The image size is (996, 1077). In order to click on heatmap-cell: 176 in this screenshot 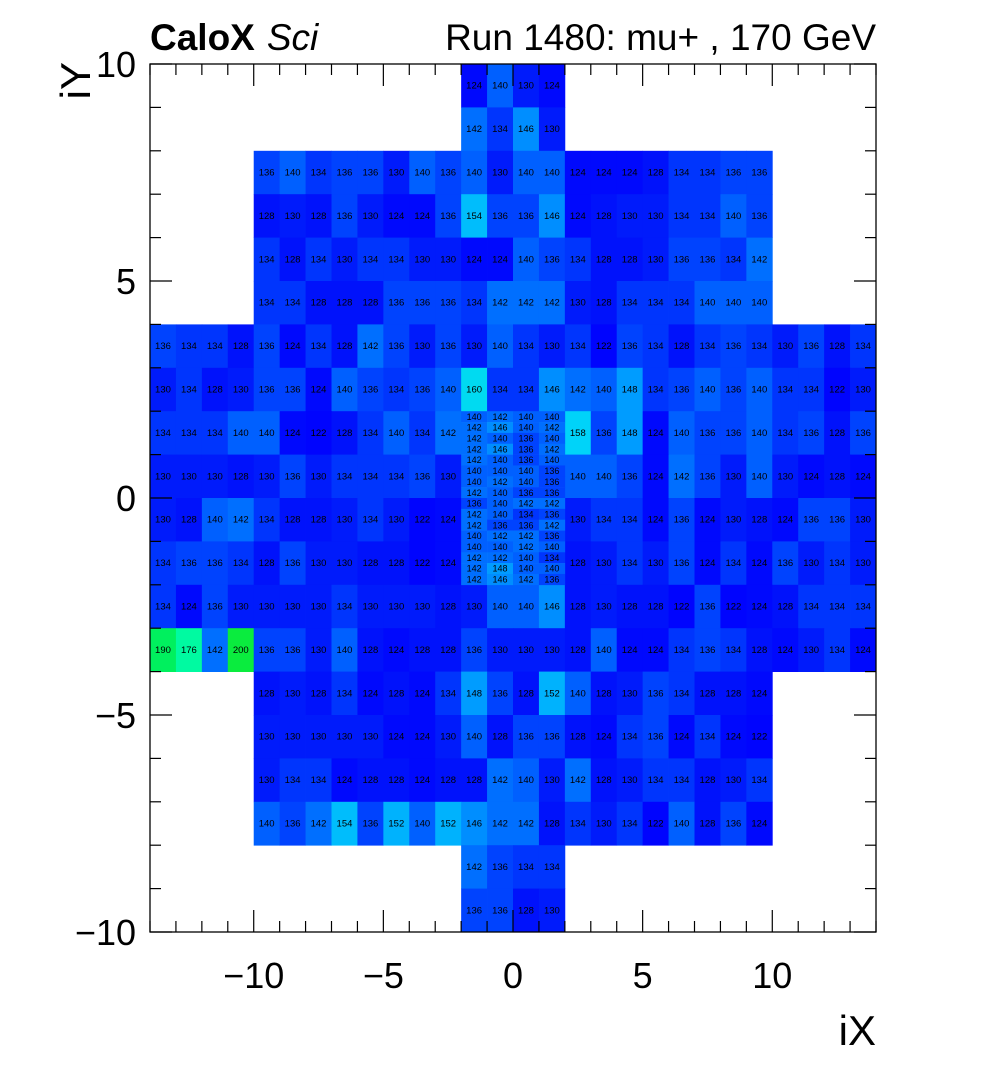, I will do `click(189, 650)`.